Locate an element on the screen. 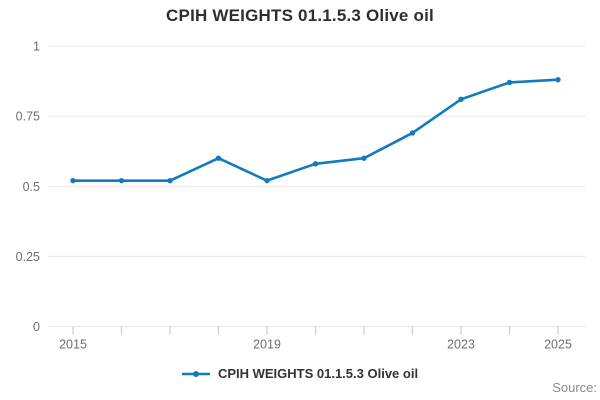 The width and height of the screenshot is (600, 400). legend: CPIH WEIGHTS 01.1.5.3 Olive oil is located at coordinates (300, 373).